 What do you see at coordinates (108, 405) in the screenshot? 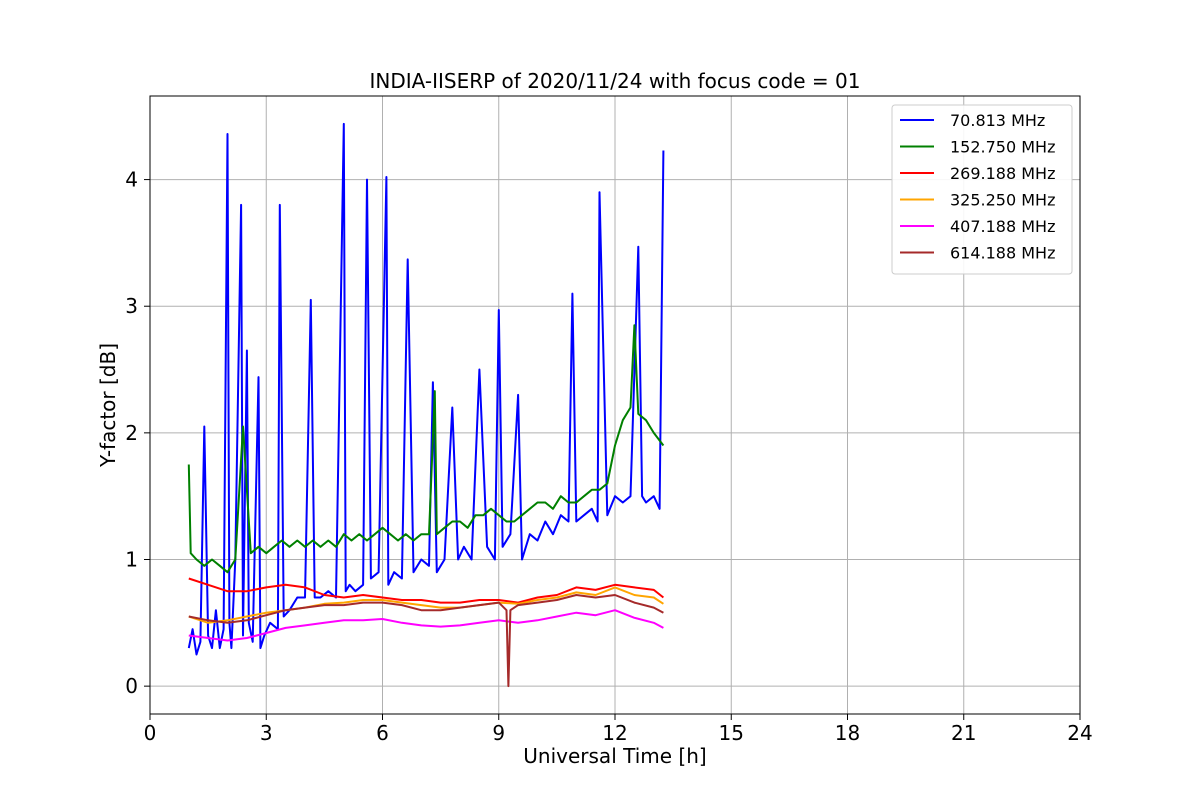
I see `y-axis-label: Y-factor [dB]` at bounding box center [108, 405].